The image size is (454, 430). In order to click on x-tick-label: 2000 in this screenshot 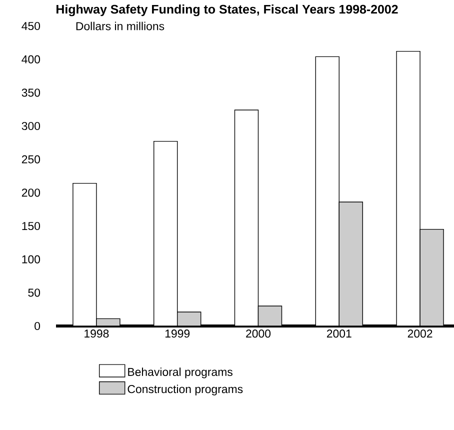, I will do `click(258, 334)`.